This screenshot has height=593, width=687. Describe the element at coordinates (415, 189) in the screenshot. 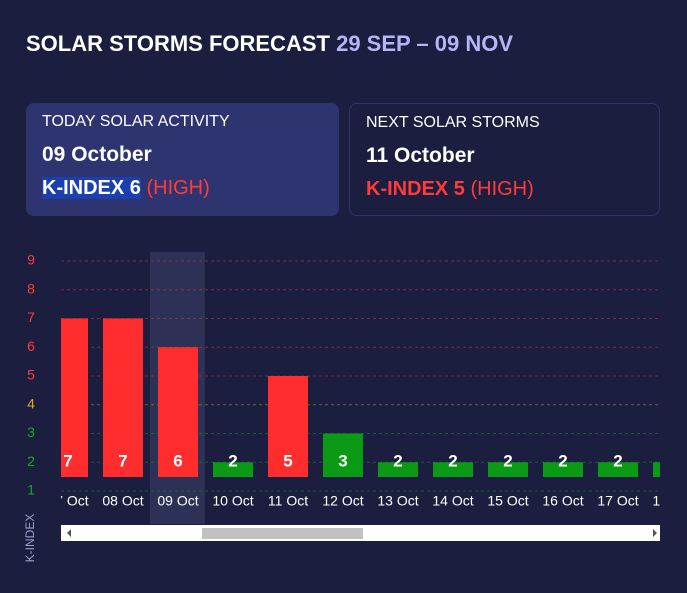

I see `k-index: K-INDEX 5` at that location.